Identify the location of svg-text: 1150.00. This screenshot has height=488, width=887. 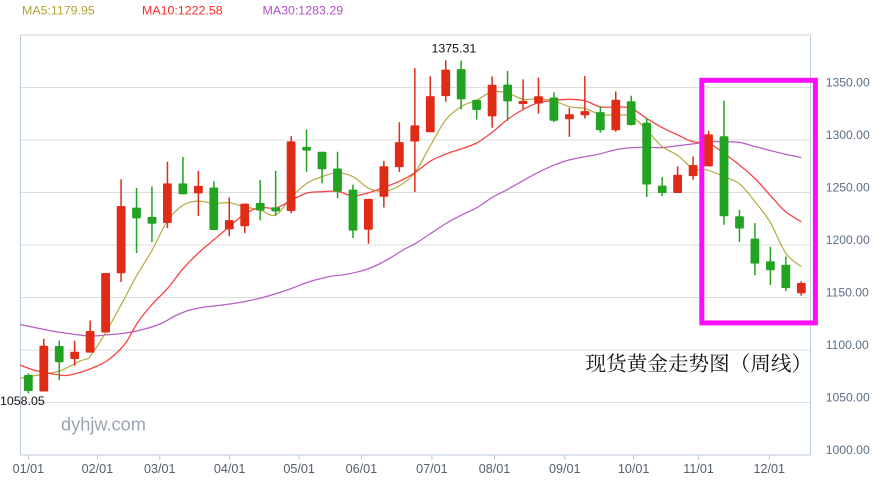
(847, 293).